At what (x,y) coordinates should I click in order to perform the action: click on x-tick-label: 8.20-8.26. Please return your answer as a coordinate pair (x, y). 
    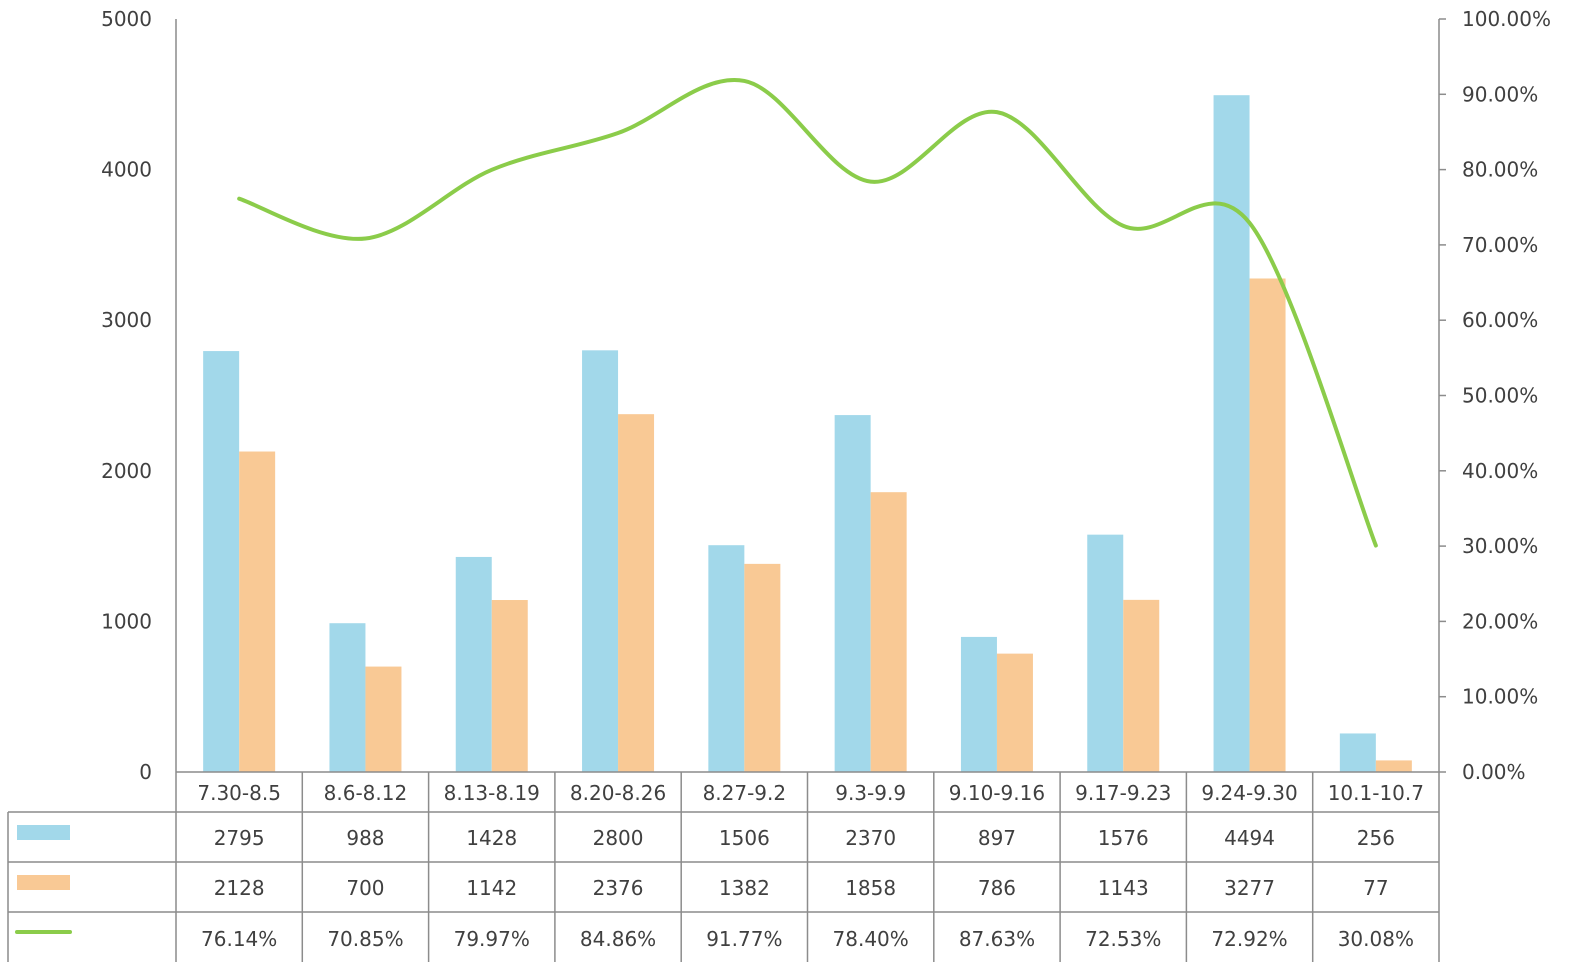
    Looking at the image, I should click on (618, 793).